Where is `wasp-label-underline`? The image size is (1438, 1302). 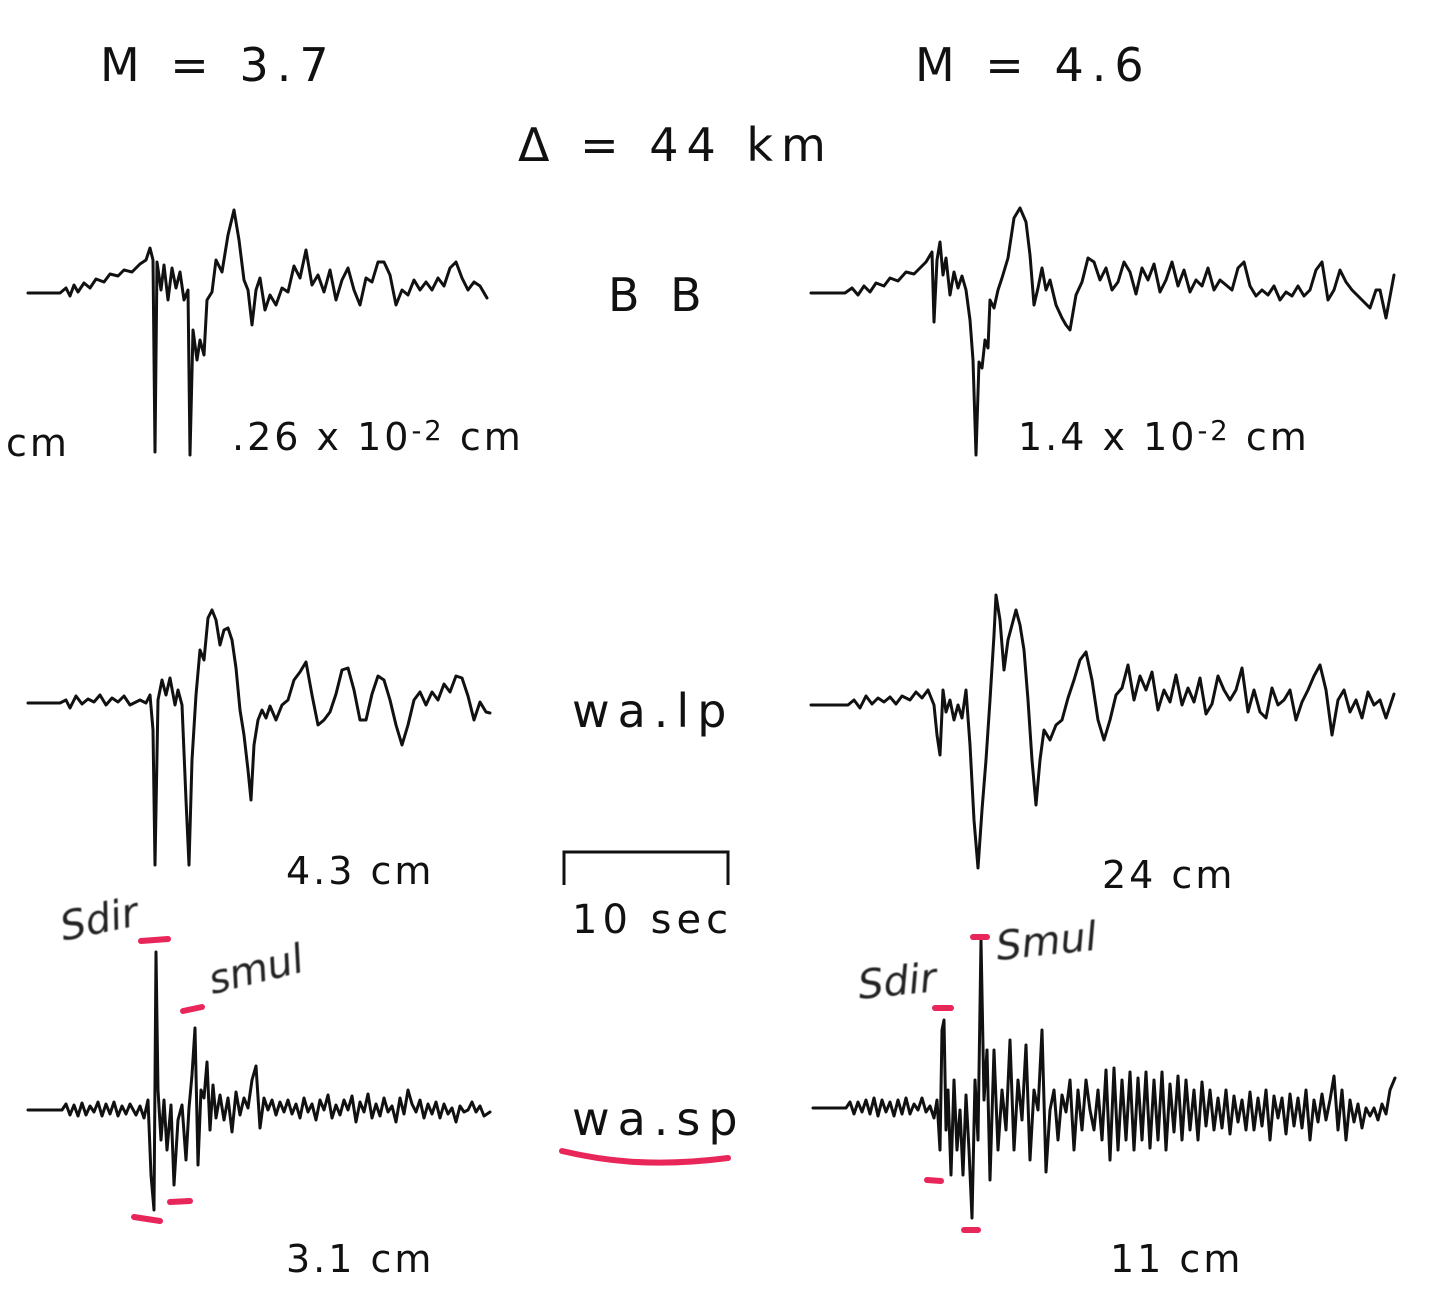 wasp-label-underline is located at coordinates (645, 1157).